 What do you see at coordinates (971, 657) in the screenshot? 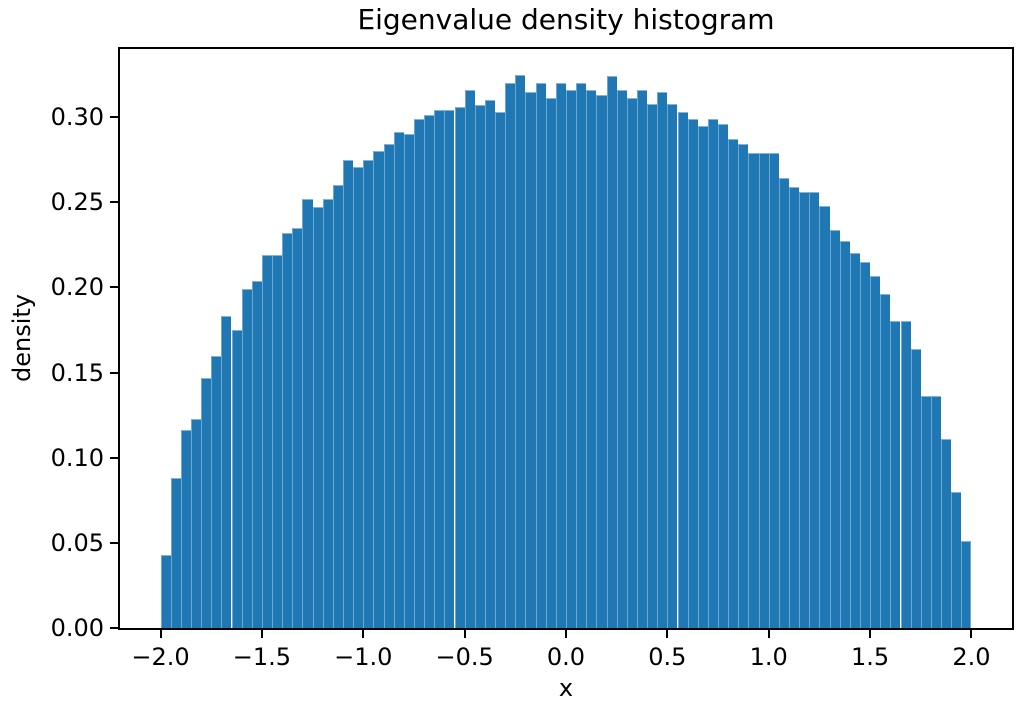
I see `x-tick-label: 2.0` at bounding box center [971, 657].